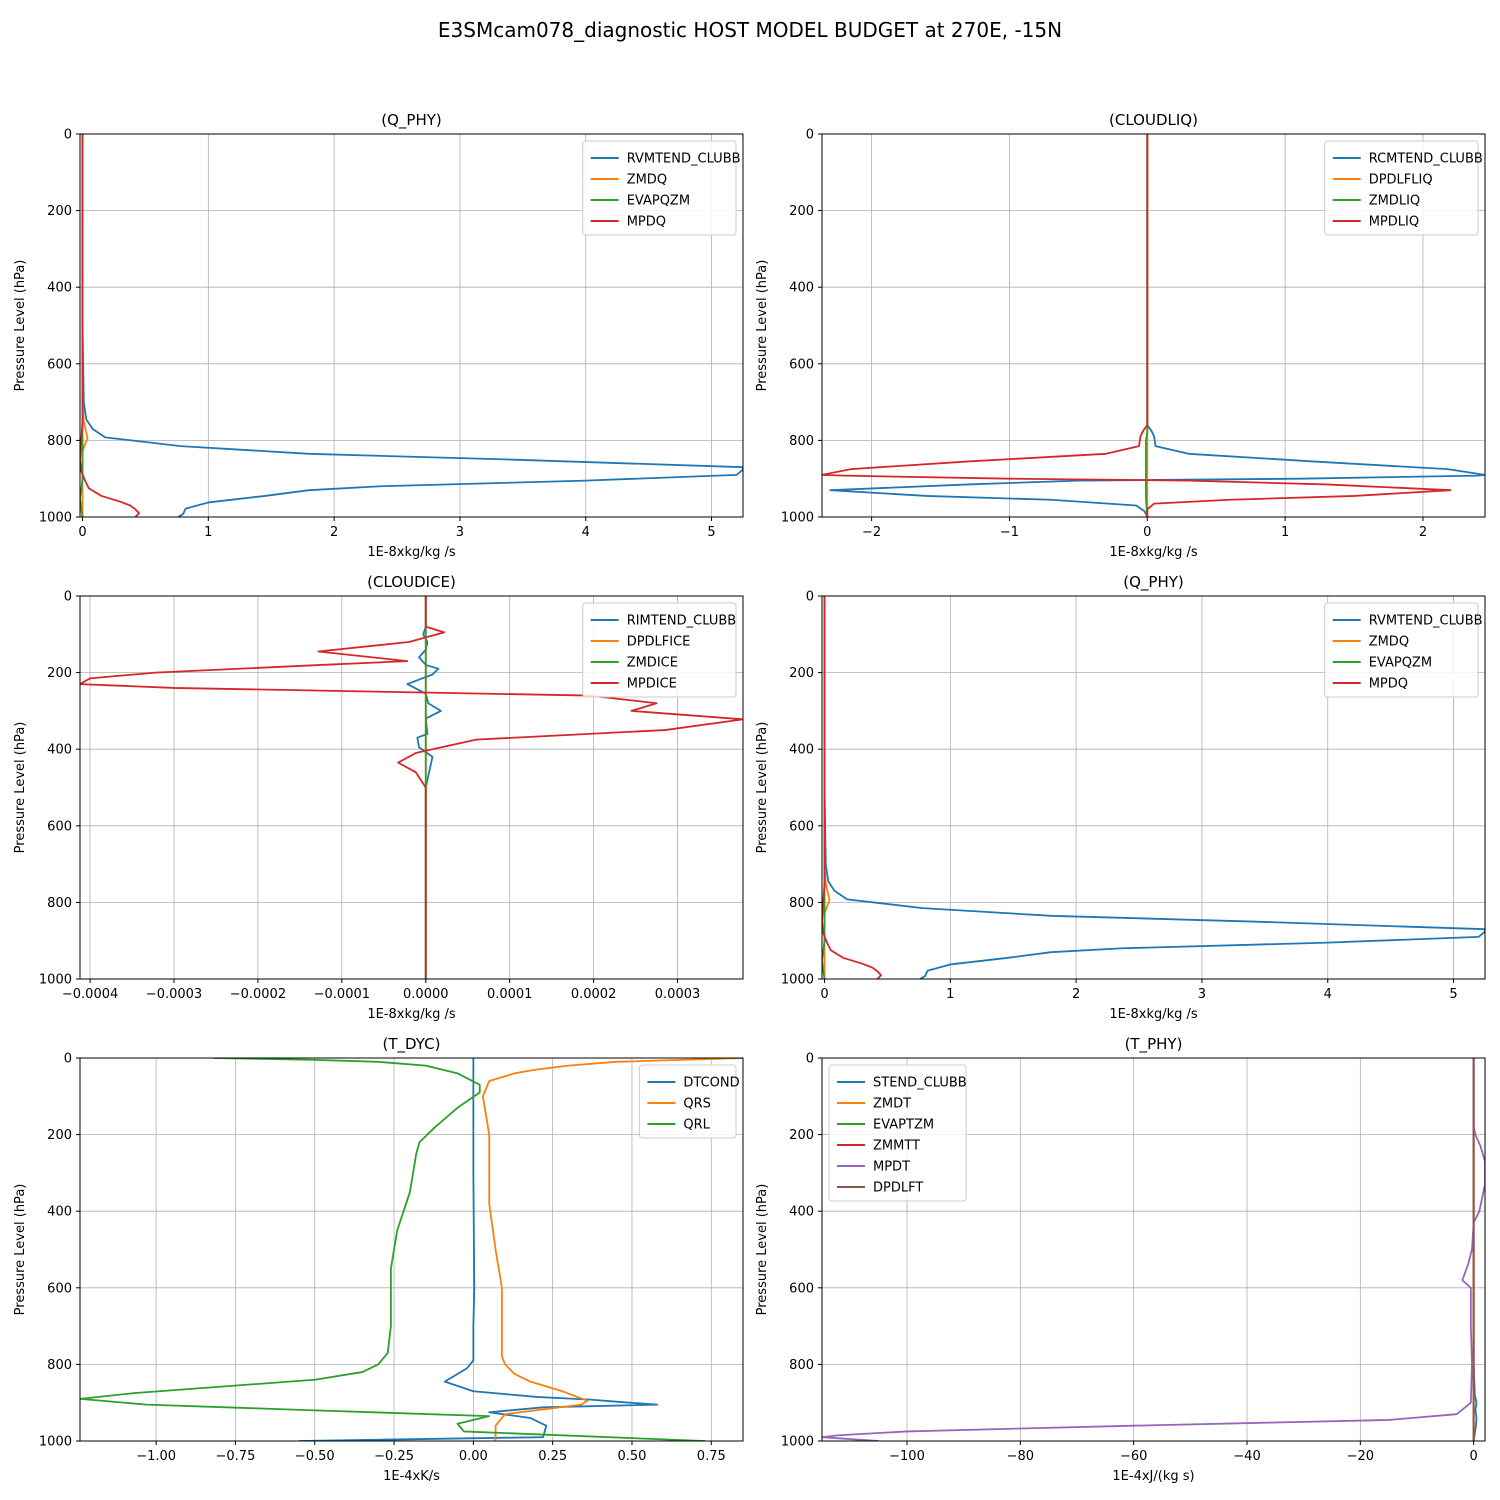 Image resolution: width=1500 pixels, height=1500 pixels. What do you see at coordinates (411, 582) in the screenshot?
I see `panel-title: (CLOUDICE)` at bounding box center [411, 582].